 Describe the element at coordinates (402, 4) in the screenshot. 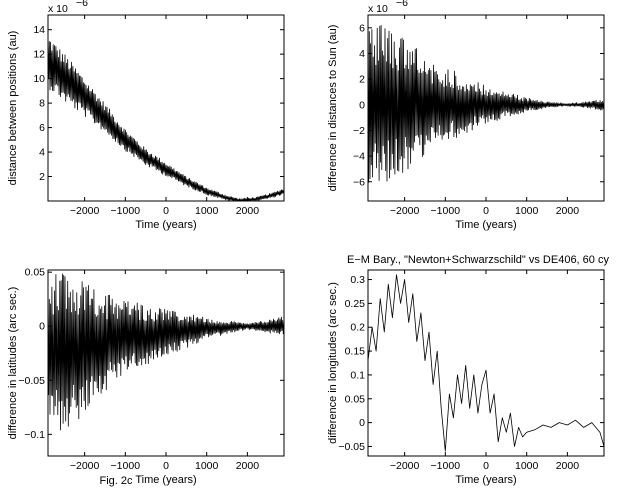

I see `sun-distance-exponent-power: −6` at that location.